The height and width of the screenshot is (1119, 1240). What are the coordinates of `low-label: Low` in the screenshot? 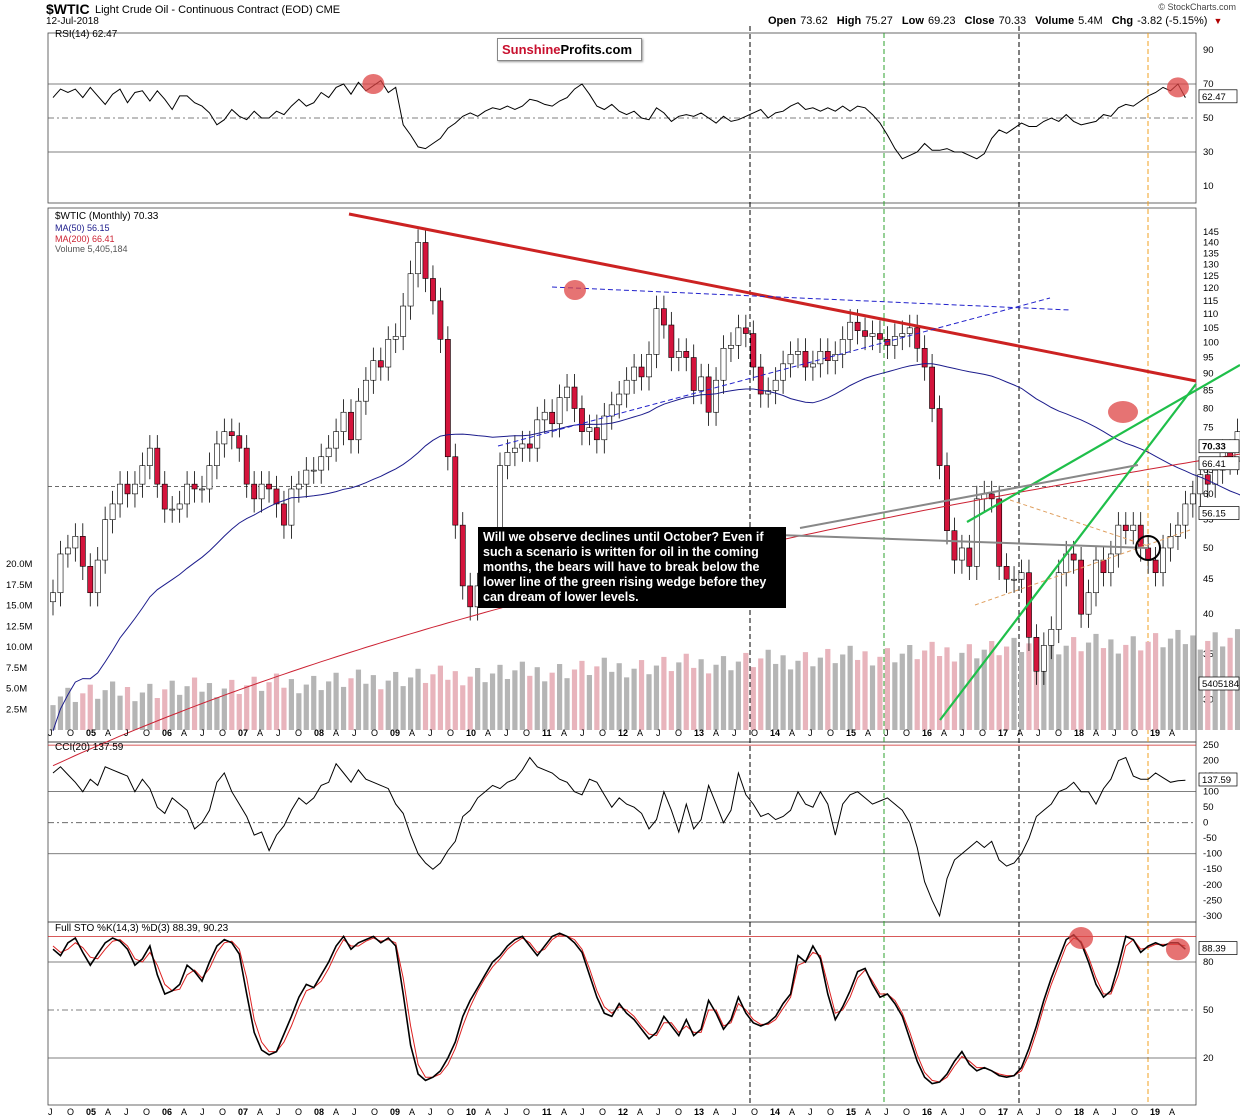 It's located at (912, 21).